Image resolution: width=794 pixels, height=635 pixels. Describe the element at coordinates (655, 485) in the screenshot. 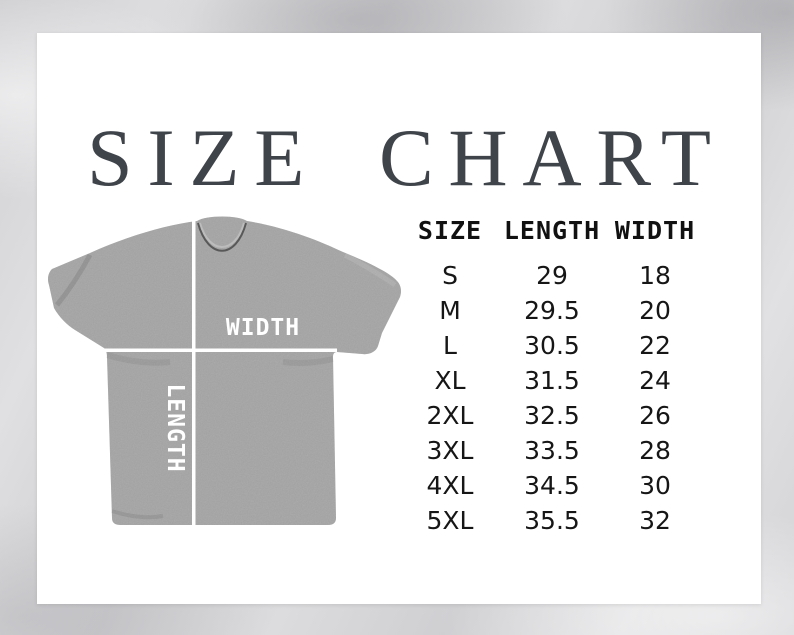

I see `width-cell: 30` at that location.